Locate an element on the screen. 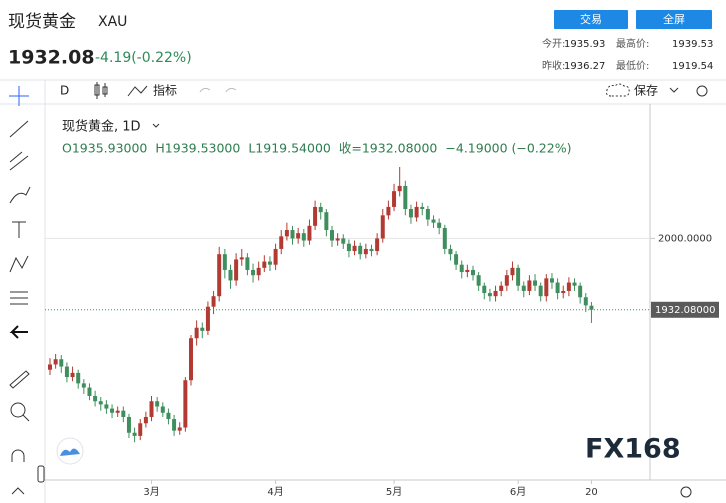 The width and height of the screenshot is (726, 503). stat-value: 1939.53 is located at coordinates (692, 44).